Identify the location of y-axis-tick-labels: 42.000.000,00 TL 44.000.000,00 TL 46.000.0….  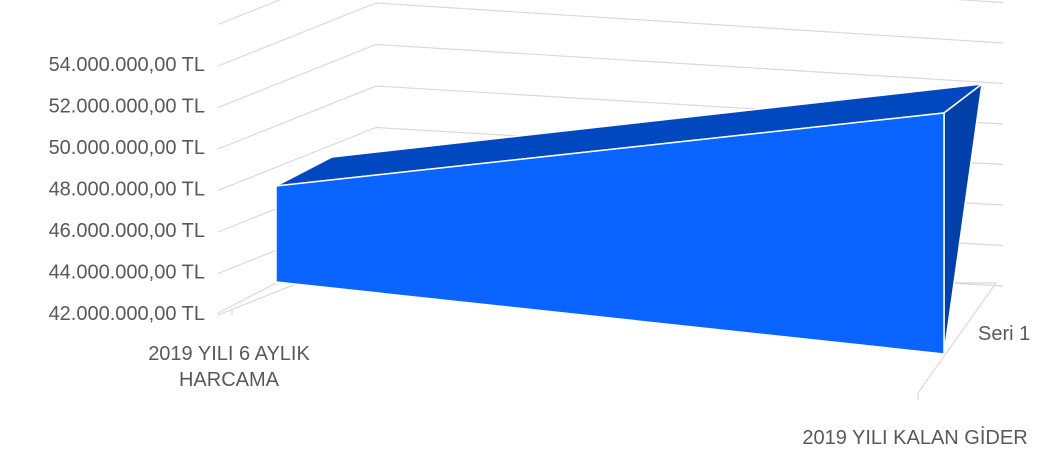
(127, 189).